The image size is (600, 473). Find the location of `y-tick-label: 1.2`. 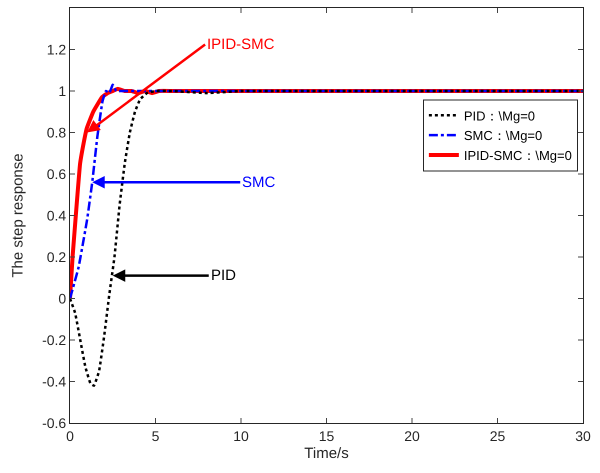

y-tick-label: 1.2 is located at coordinates (56, 49).